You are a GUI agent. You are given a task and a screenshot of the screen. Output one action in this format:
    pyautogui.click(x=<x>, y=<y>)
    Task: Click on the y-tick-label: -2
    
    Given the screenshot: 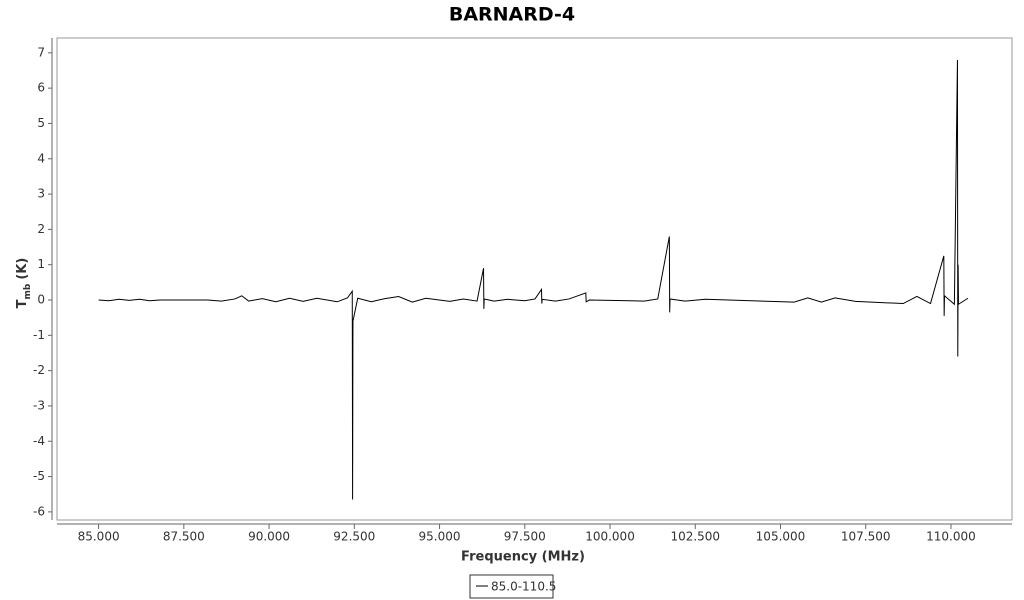 What is the action you would take?
    pyautogui.click(x=39, y=370)
    